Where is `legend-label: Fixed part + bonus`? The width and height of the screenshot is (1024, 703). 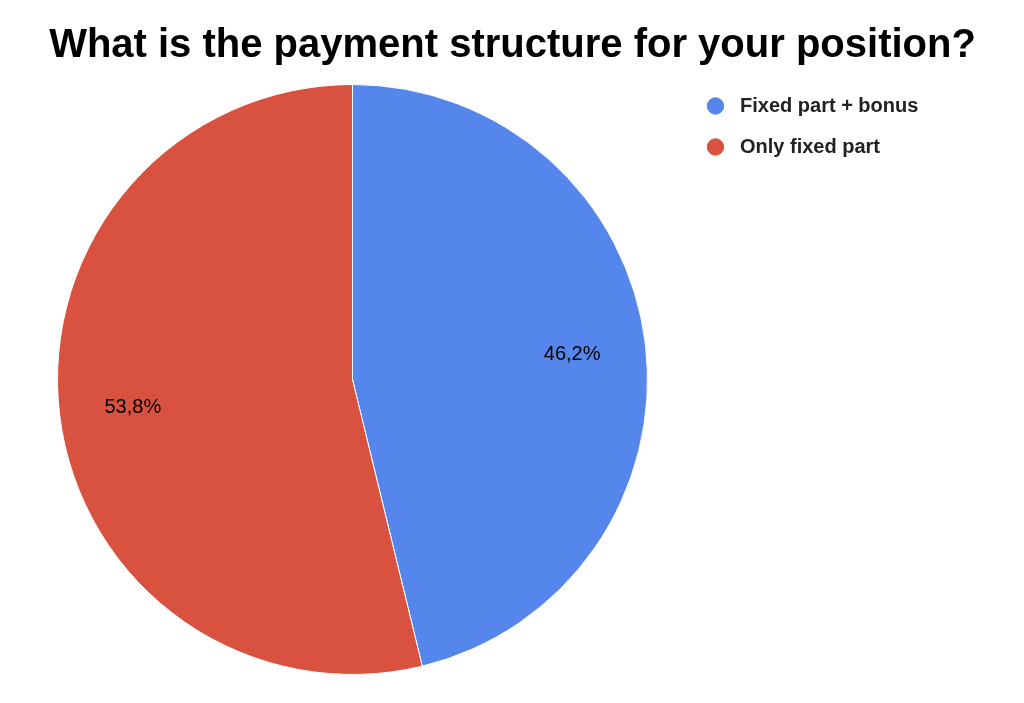 legend-label: Fixed part + bonus is located at coordinates (829, 105).